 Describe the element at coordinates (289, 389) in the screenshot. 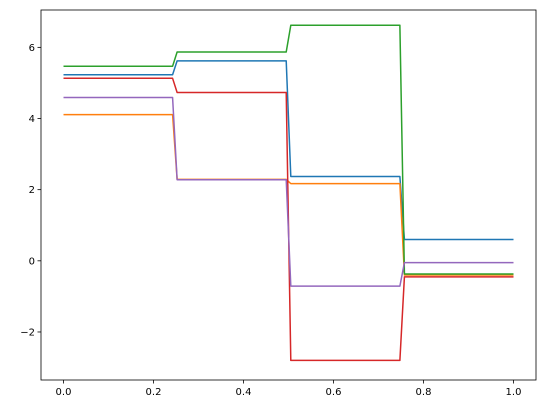

I see `x-axis-ticks: 0.0 0.2 0.4 0.6 0.8 1.0` at that location.